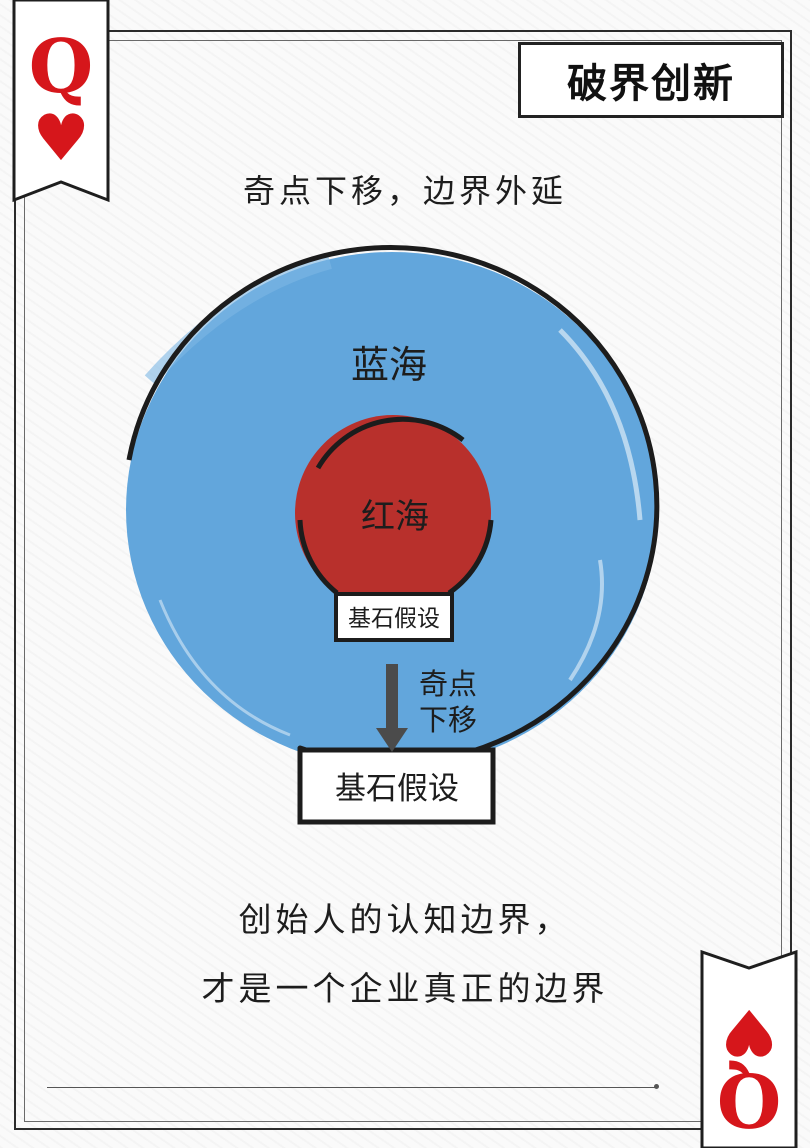 The width and height of the screenshot is (810, 1148). What do you see at coordinates (405, 988) in the screenshot?
I see `footer-line-2: 才是一个企业真正的边界` at bounding box center [405, 988].